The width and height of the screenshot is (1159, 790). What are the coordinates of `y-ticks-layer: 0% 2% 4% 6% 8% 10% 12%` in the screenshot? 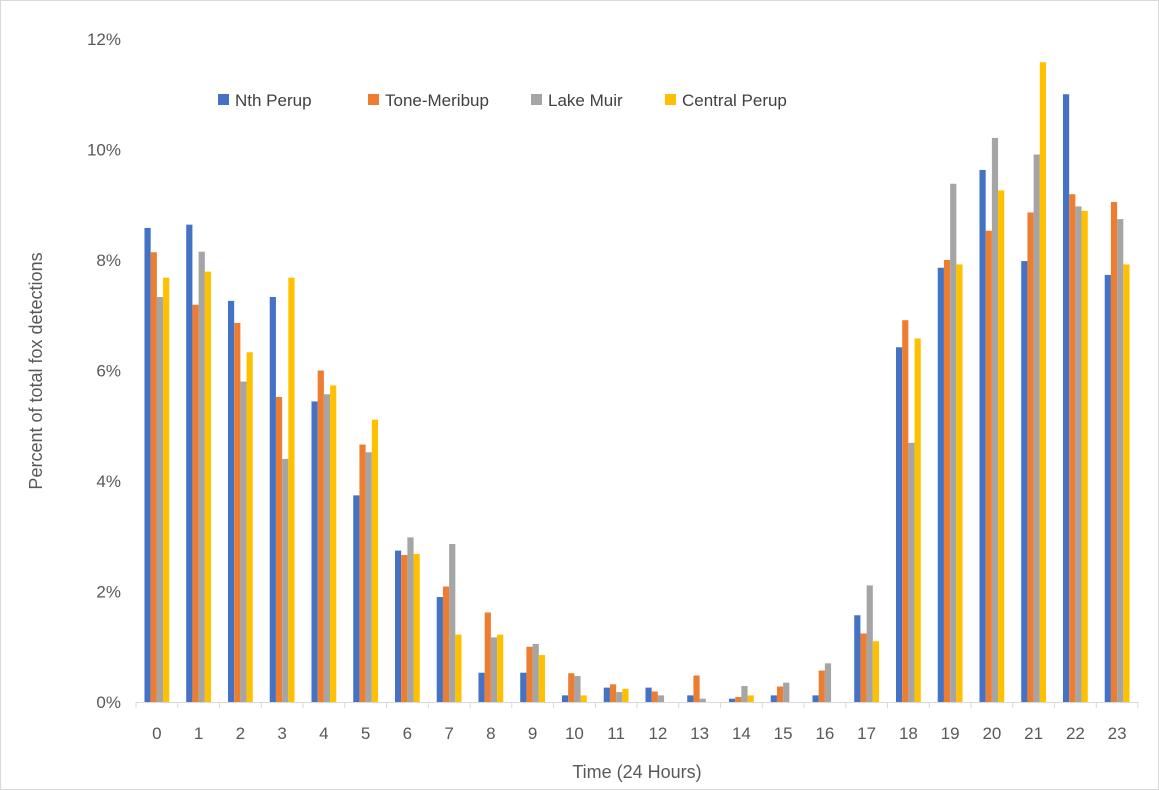 It's located at (104, 371).